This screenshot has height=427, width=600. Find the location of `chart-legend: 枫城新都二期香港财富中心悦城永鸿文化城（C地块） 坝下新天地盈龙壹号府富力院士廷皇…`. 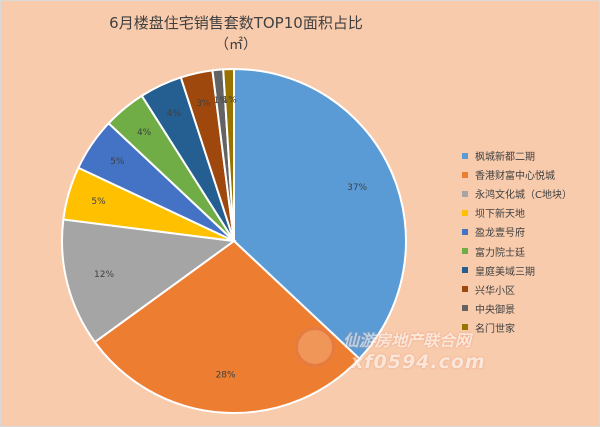

chart-legend: 枫城新都二期香港财富中心悦城永鸿文化城（C地块） 坝下新天地盈龙壹号府富力院士廷皇… is located at coordinates (529, 241).